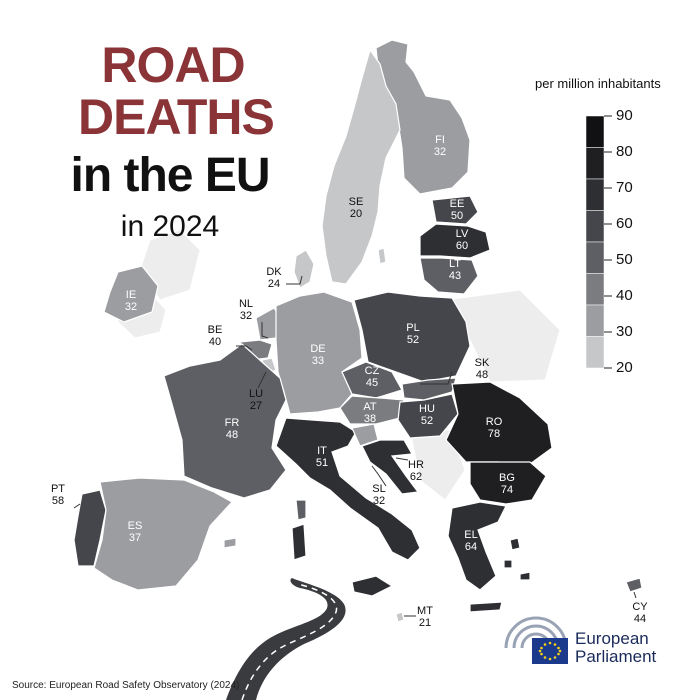 Image resolution: width=700 pixels, height=700 pixels. Describe the element at coordinates (256, 394) in the screenshot. I see `label-code-LU: LU` at that location.